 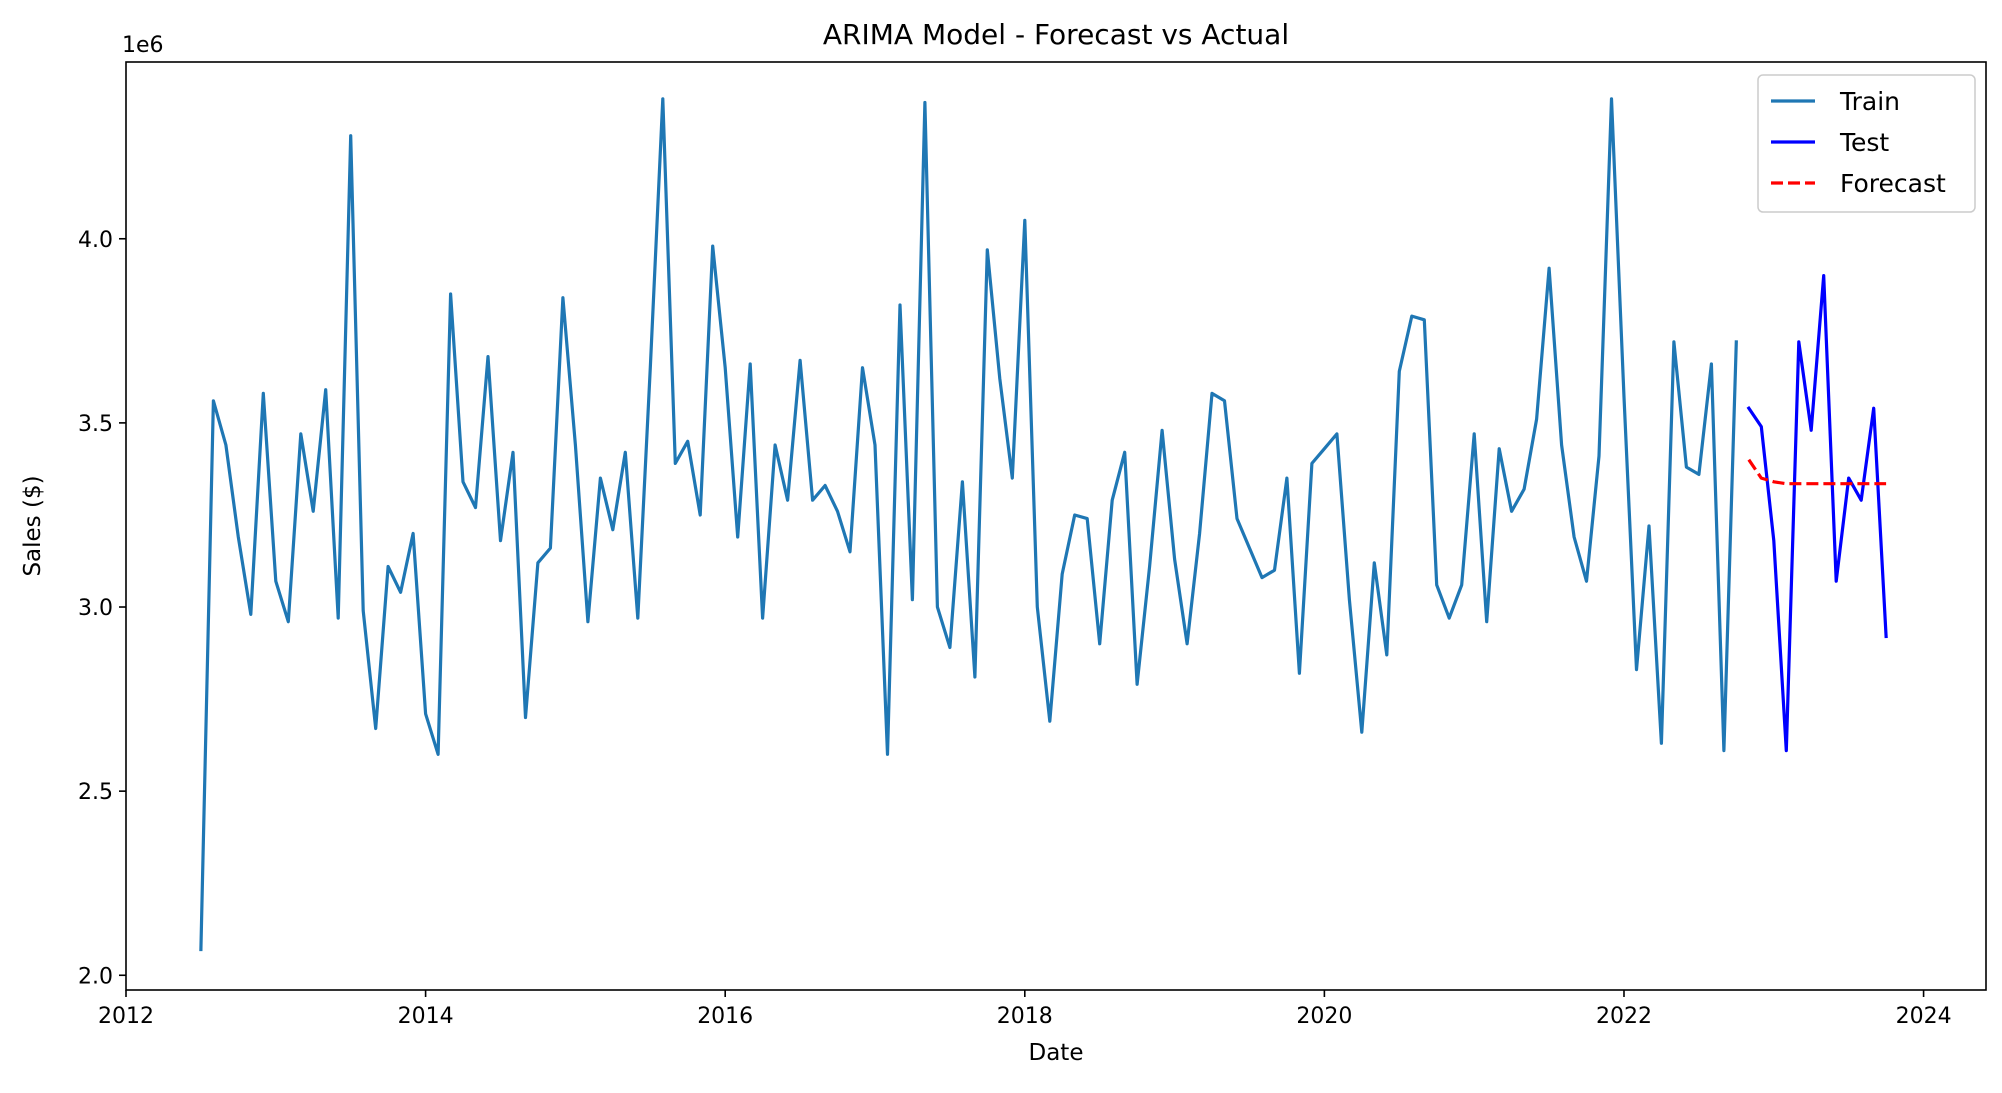 I want to click on x-axis-label: Date, so click(x=1056, y=1053).